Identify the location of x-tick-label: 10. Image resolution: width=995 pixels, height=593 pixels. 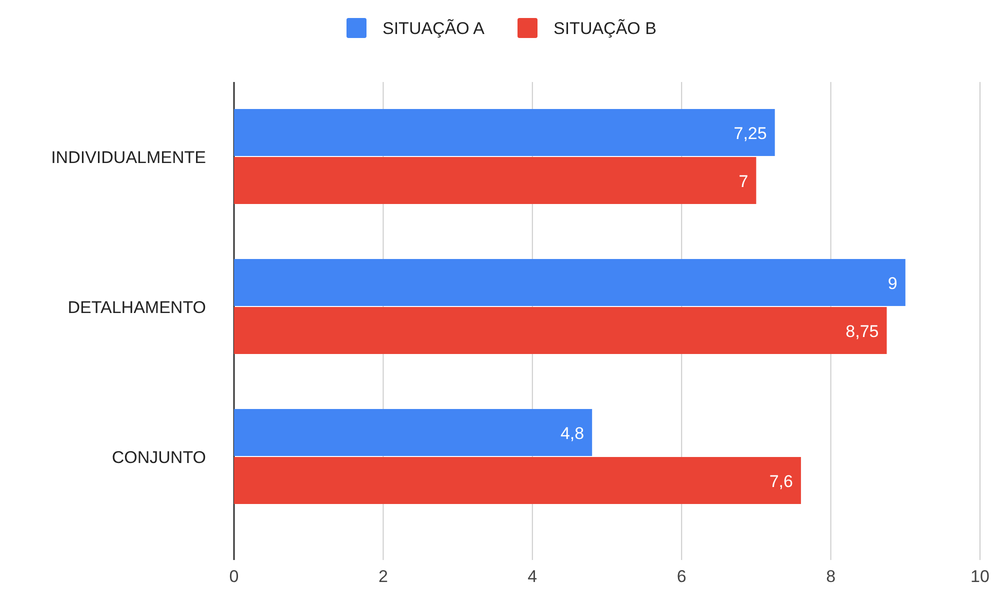
(980, 576).